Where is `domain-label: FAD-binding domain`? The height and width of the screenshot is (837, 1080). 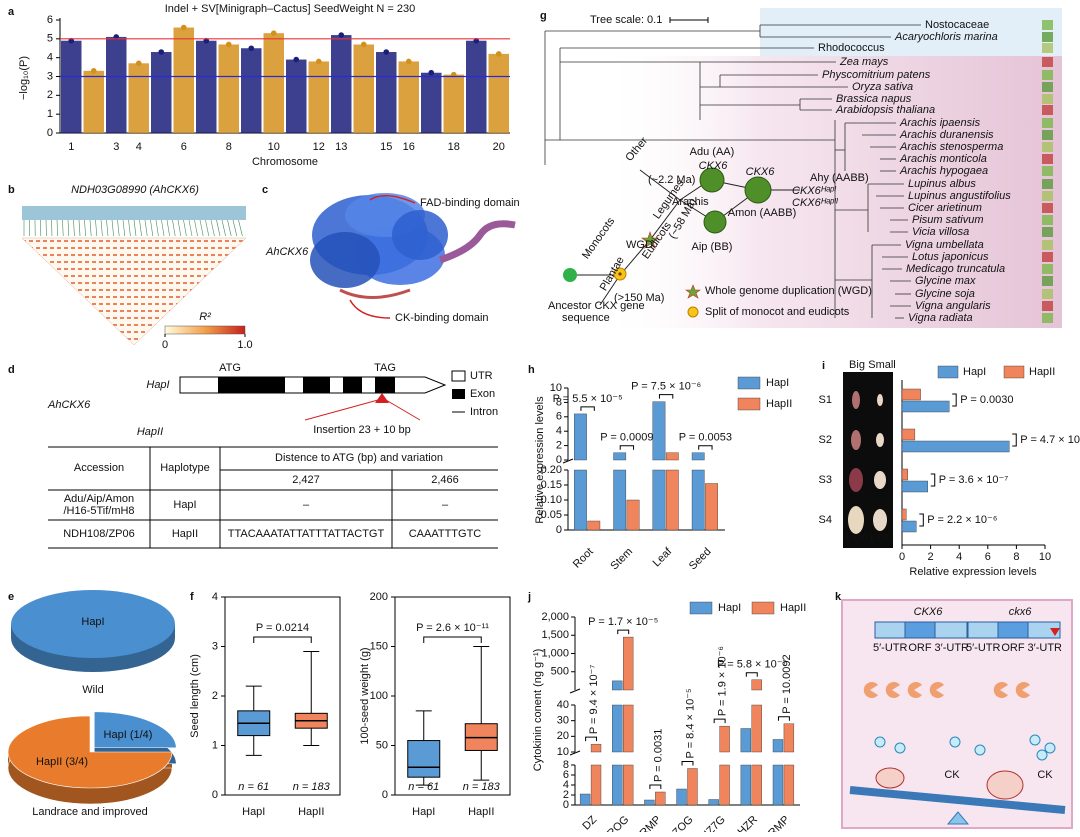
domain-label: FAD-binding domain is located at coordinates (470, 203).